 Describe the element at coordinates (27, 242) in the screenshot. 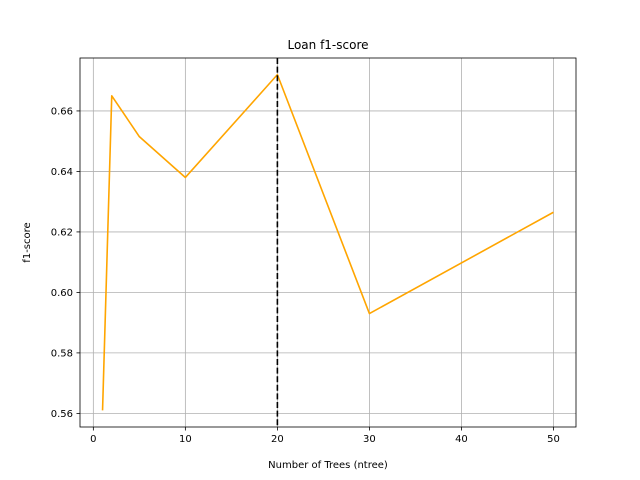

I see `y-axis-label: f1-score` at that location.